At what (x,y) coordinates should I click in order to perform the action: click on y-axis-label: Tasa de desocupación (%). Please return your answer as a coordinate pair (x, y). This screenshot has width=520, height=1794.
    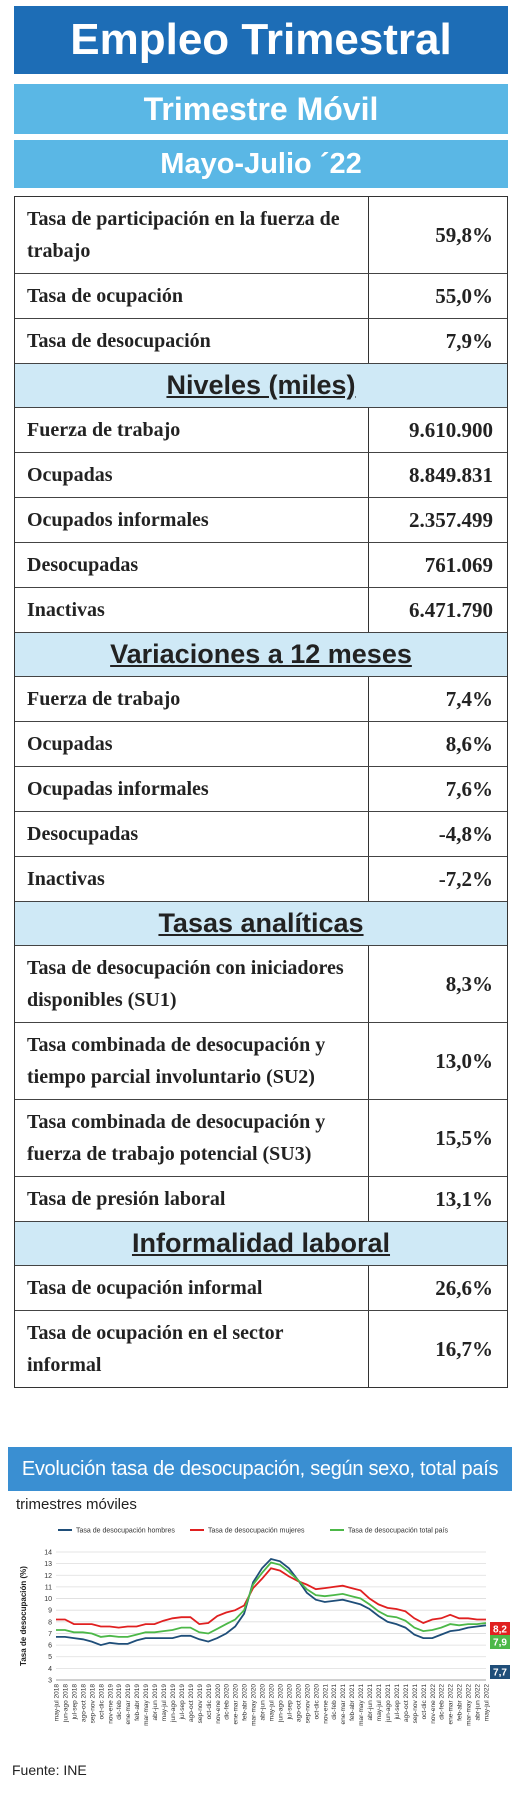
    Looking at the image, I should click on (23, 1616).